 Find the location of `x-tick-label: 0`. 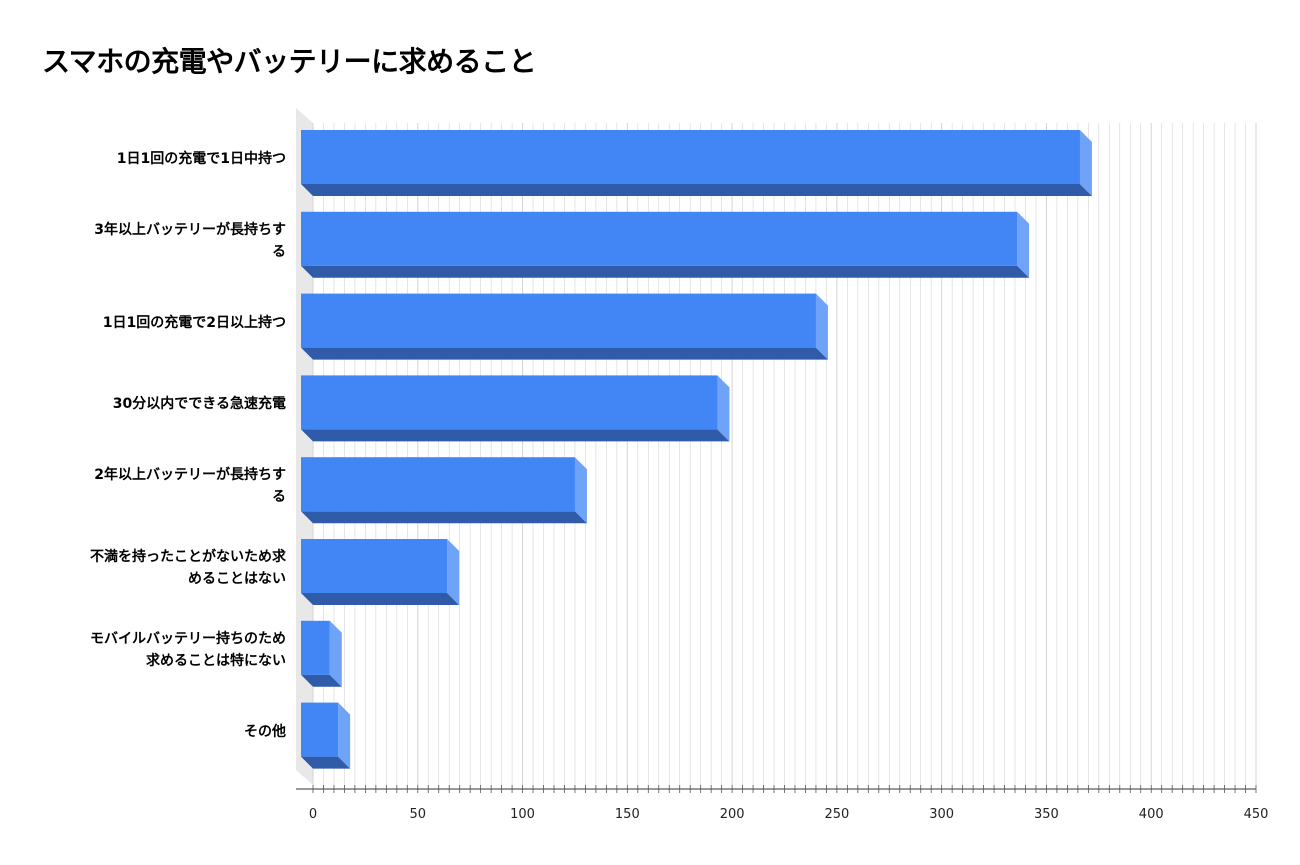

x-tick-label: 0 is located at coordinates (313, 814).